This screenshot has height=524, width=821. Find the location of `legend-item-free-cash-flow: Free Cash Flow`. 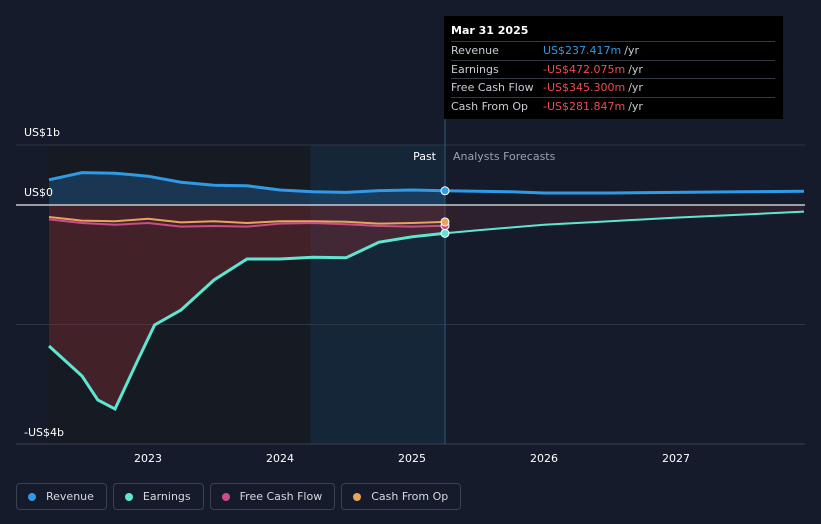

legend-item-free-cash-flow: Free Cash Flow is located at coordinates (272, 496).